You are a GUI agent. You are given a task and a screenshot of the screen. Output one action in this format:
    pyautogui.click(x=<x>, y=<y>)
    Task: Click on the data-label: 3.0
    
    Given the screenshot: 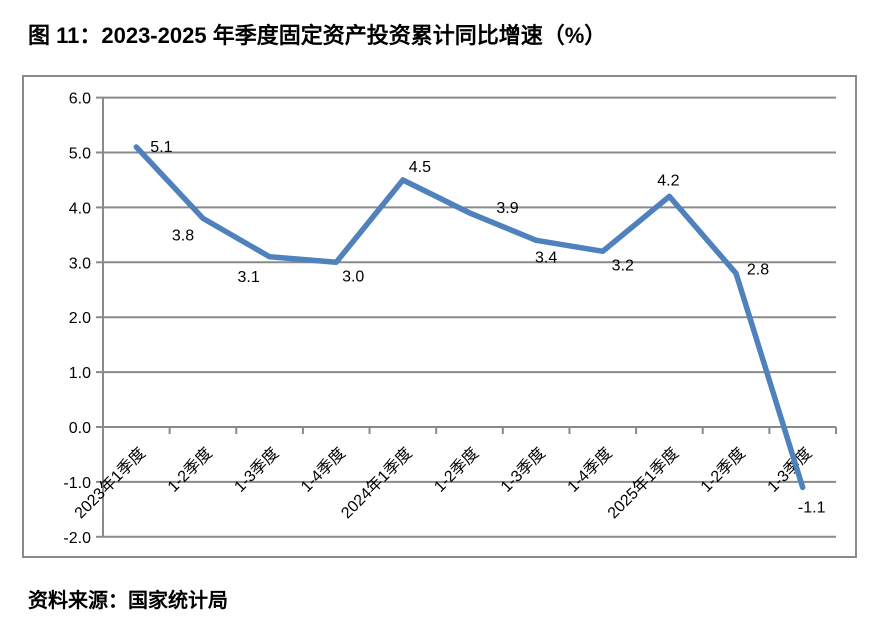 What is the action you would take?
    pyautogui.click(x=353, y=276)
    